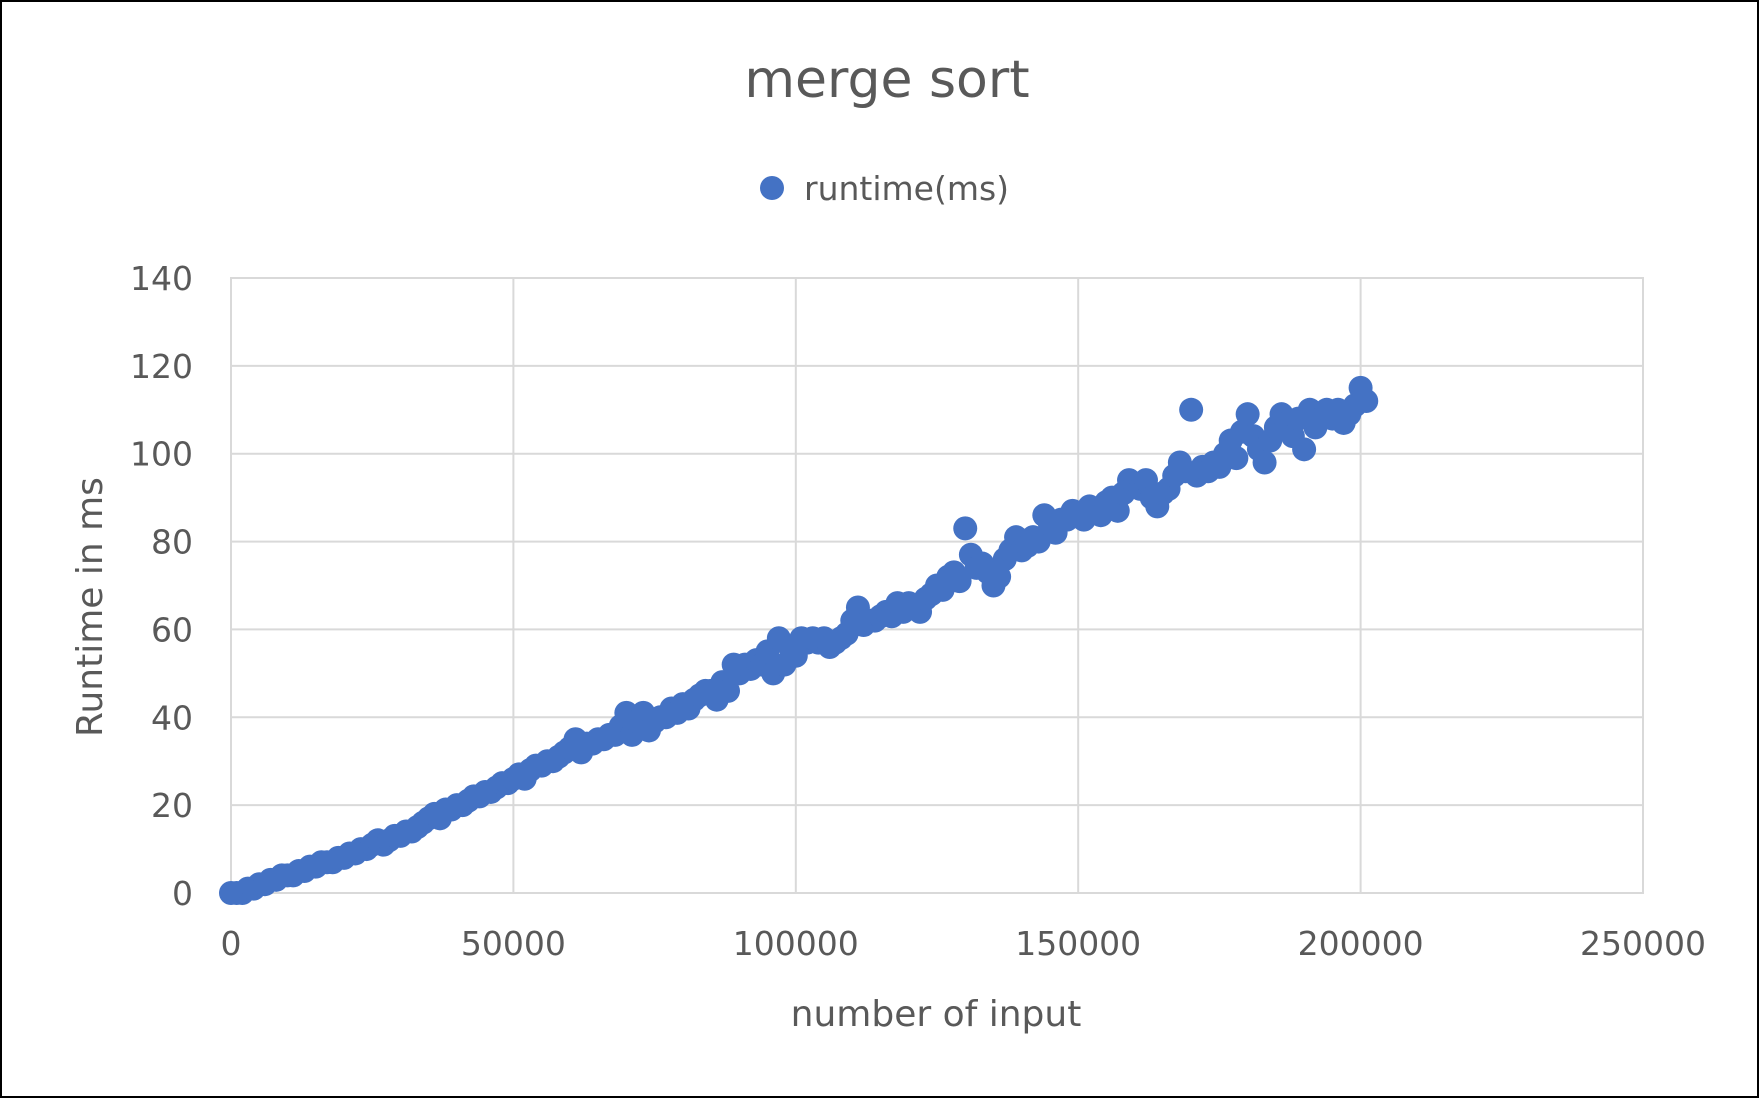  I want to click on legend: runtime(ms), so click(884, 188).